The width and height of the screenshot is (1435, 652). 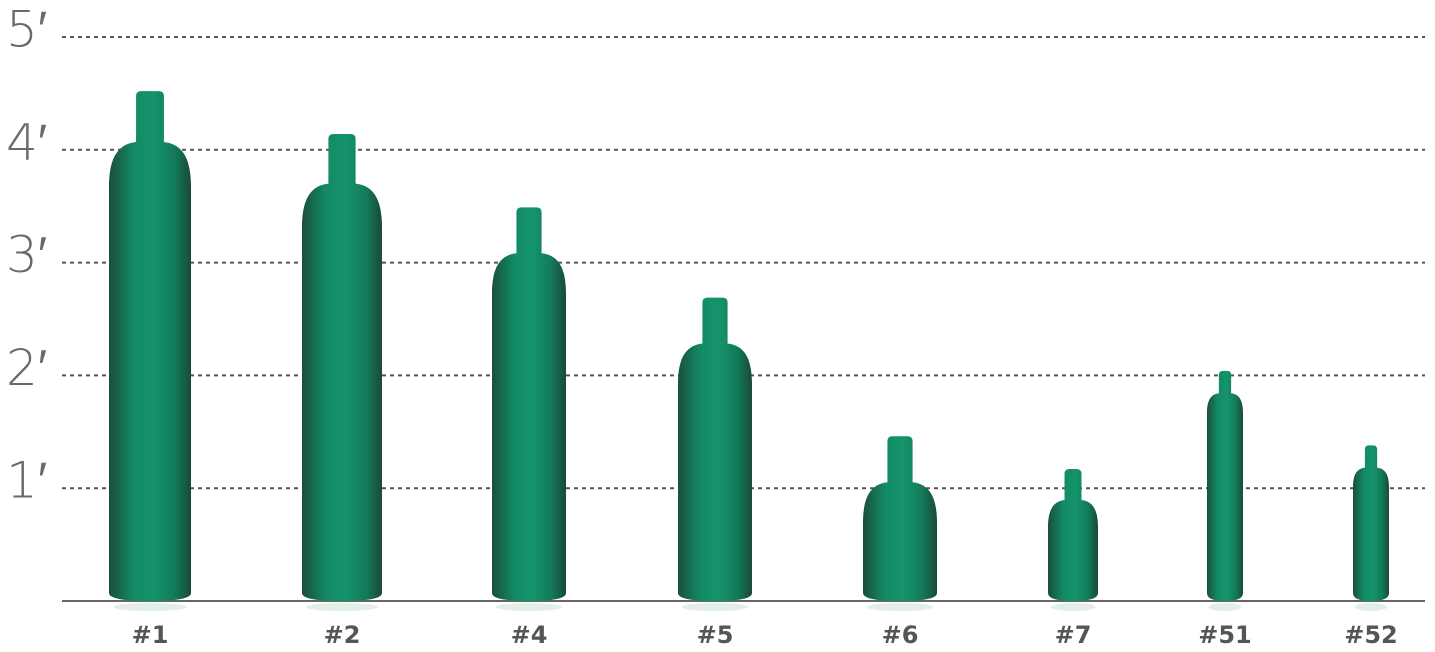 I want to click on y-tick-label: 1′, so click(x=26, y=481).